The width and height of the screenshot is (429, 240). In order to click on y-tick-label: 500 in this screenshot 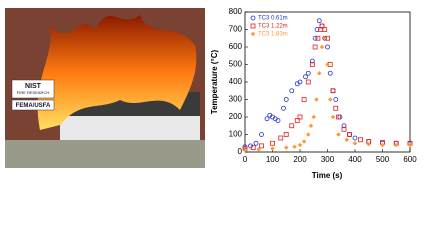, I will do `click(236, 64)`.